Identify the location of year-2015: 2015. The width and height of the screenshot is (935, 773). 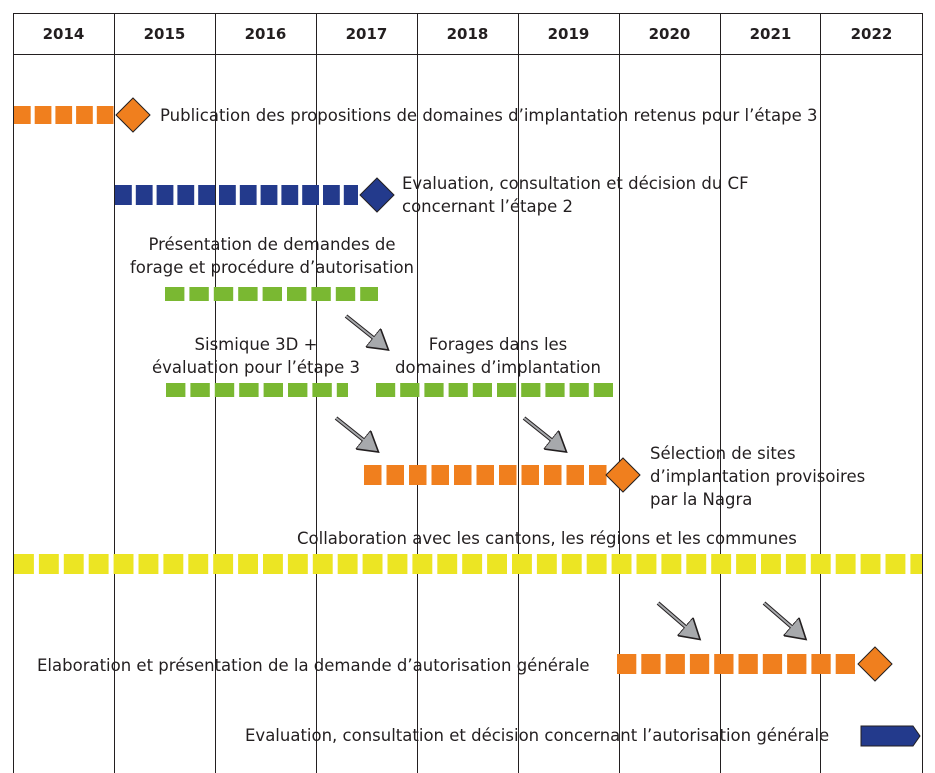
(164, 34).